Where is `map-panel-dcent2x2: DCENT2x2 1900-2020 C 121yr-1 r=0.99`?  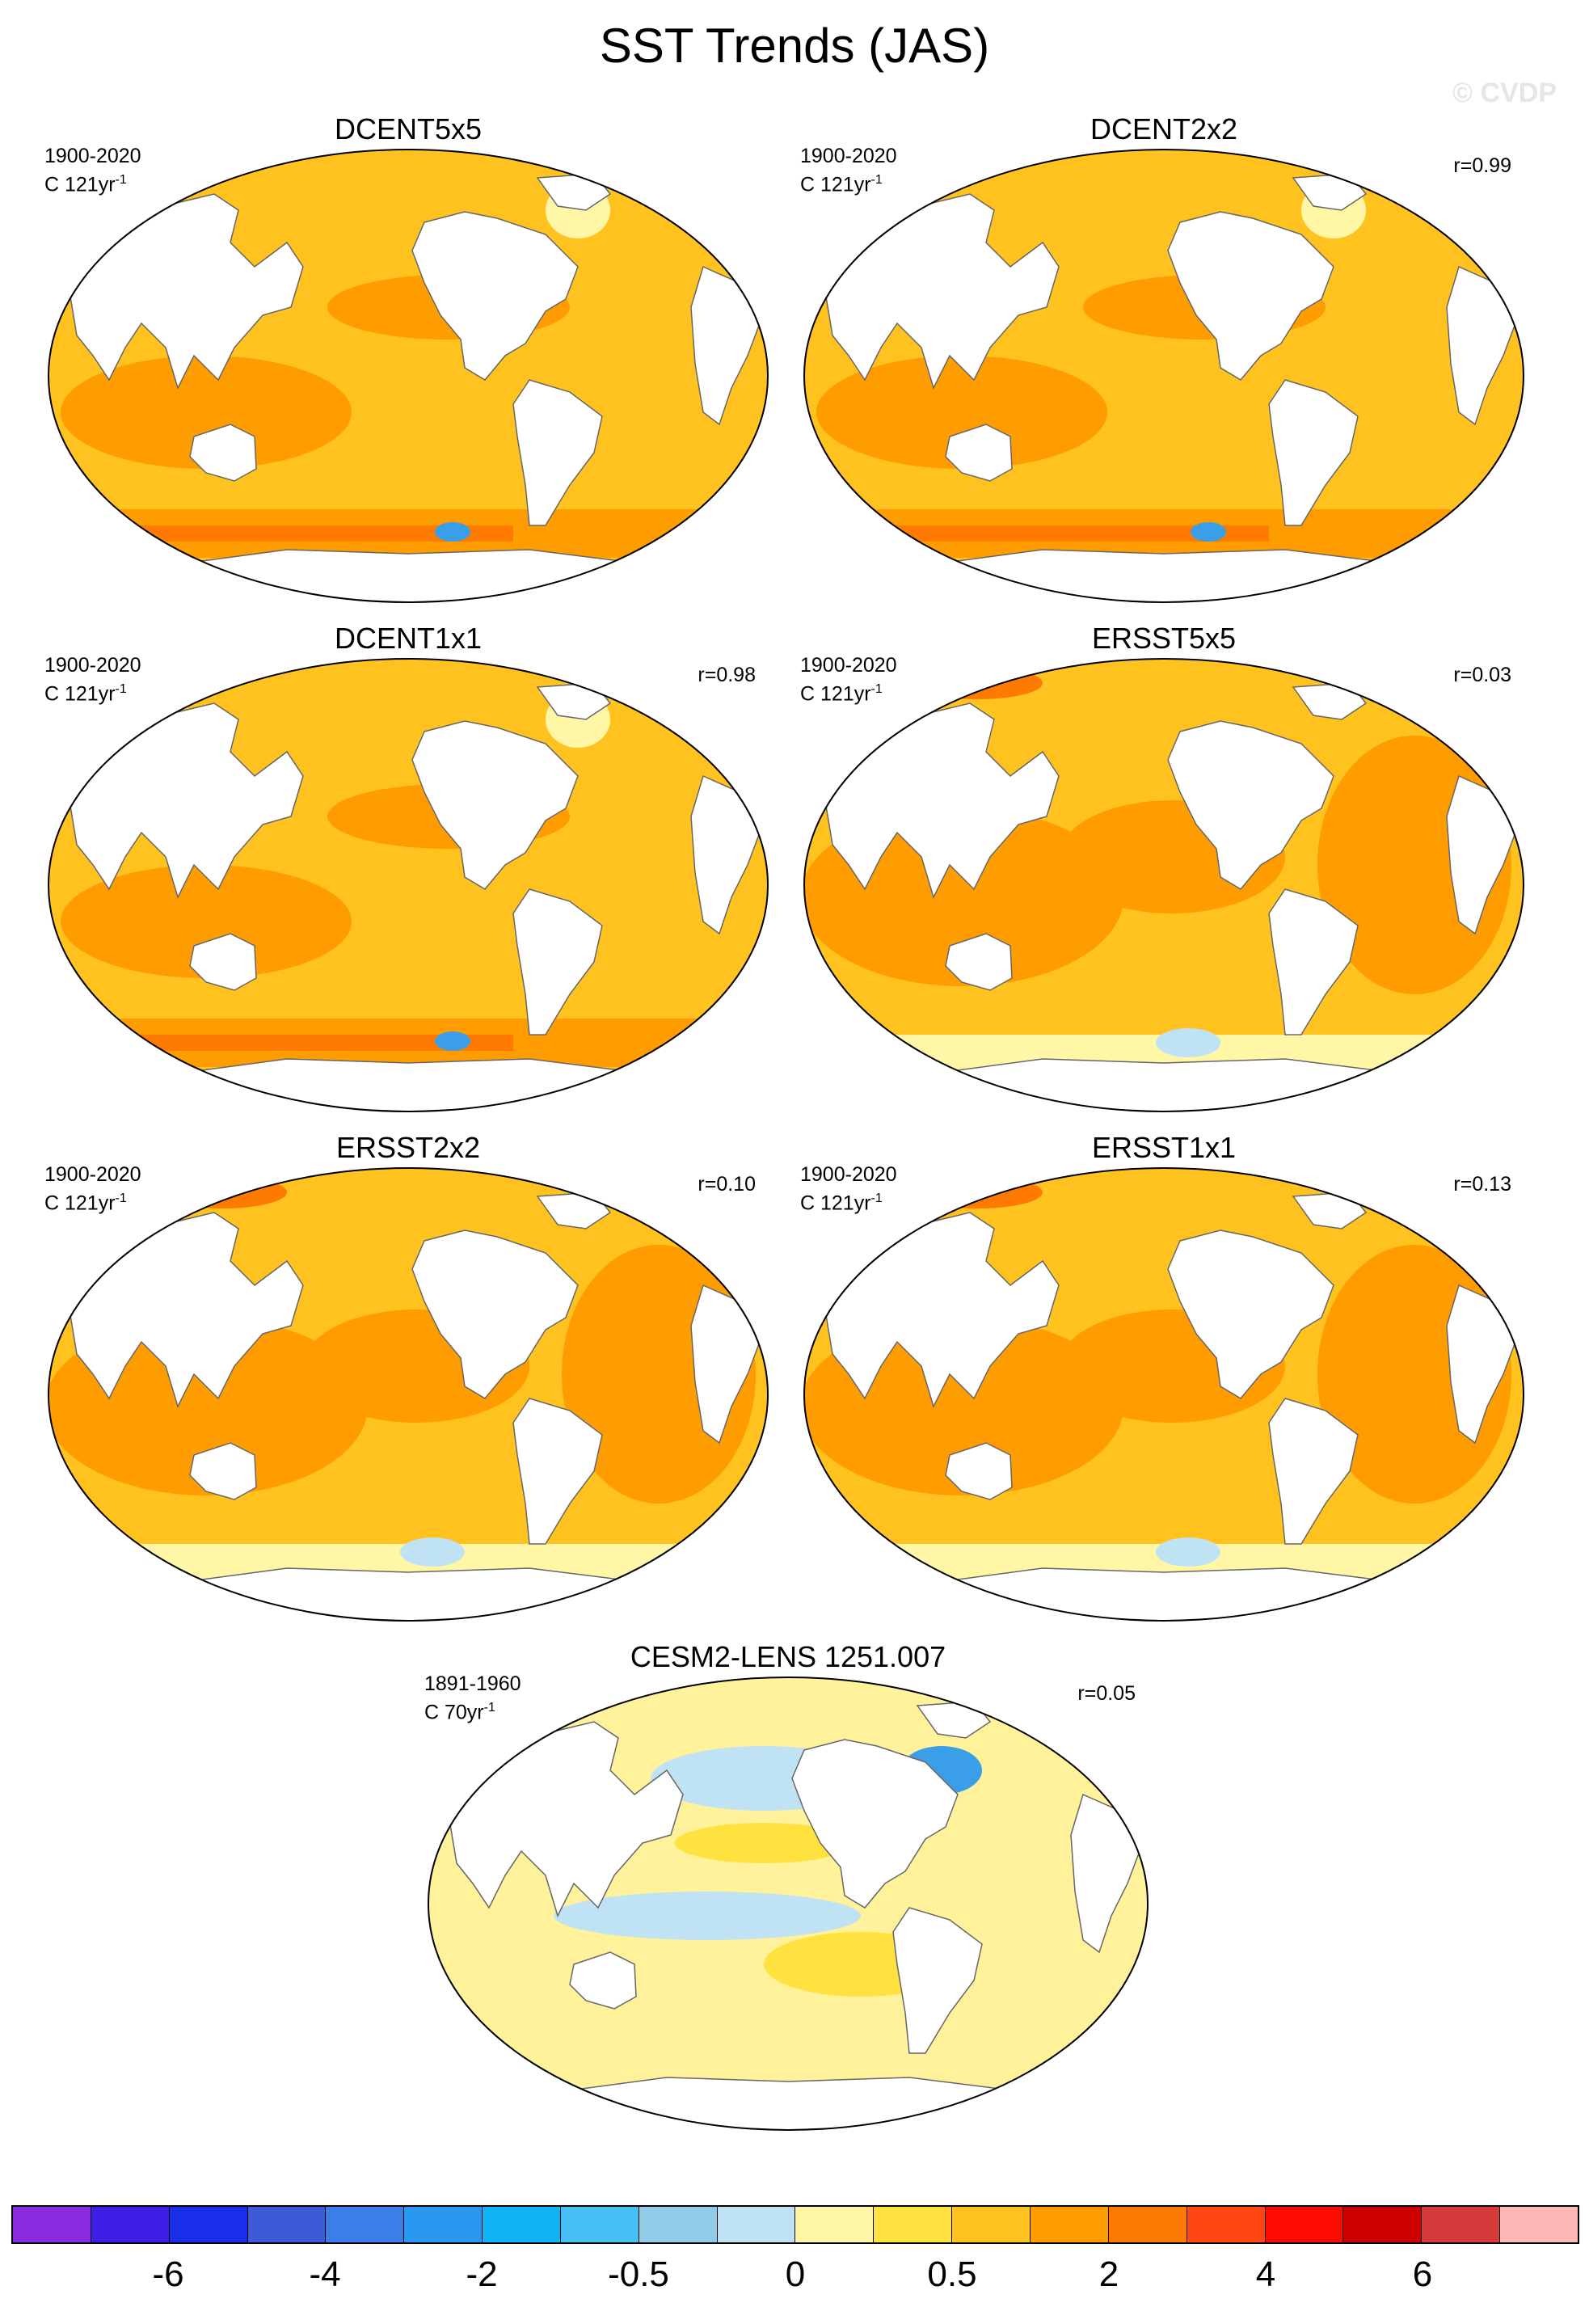
map-panel-dcent2x2: DCENT2x2 1900-2020 C 121yr-1 r=0.99 is located at coordinates (1164, 359).